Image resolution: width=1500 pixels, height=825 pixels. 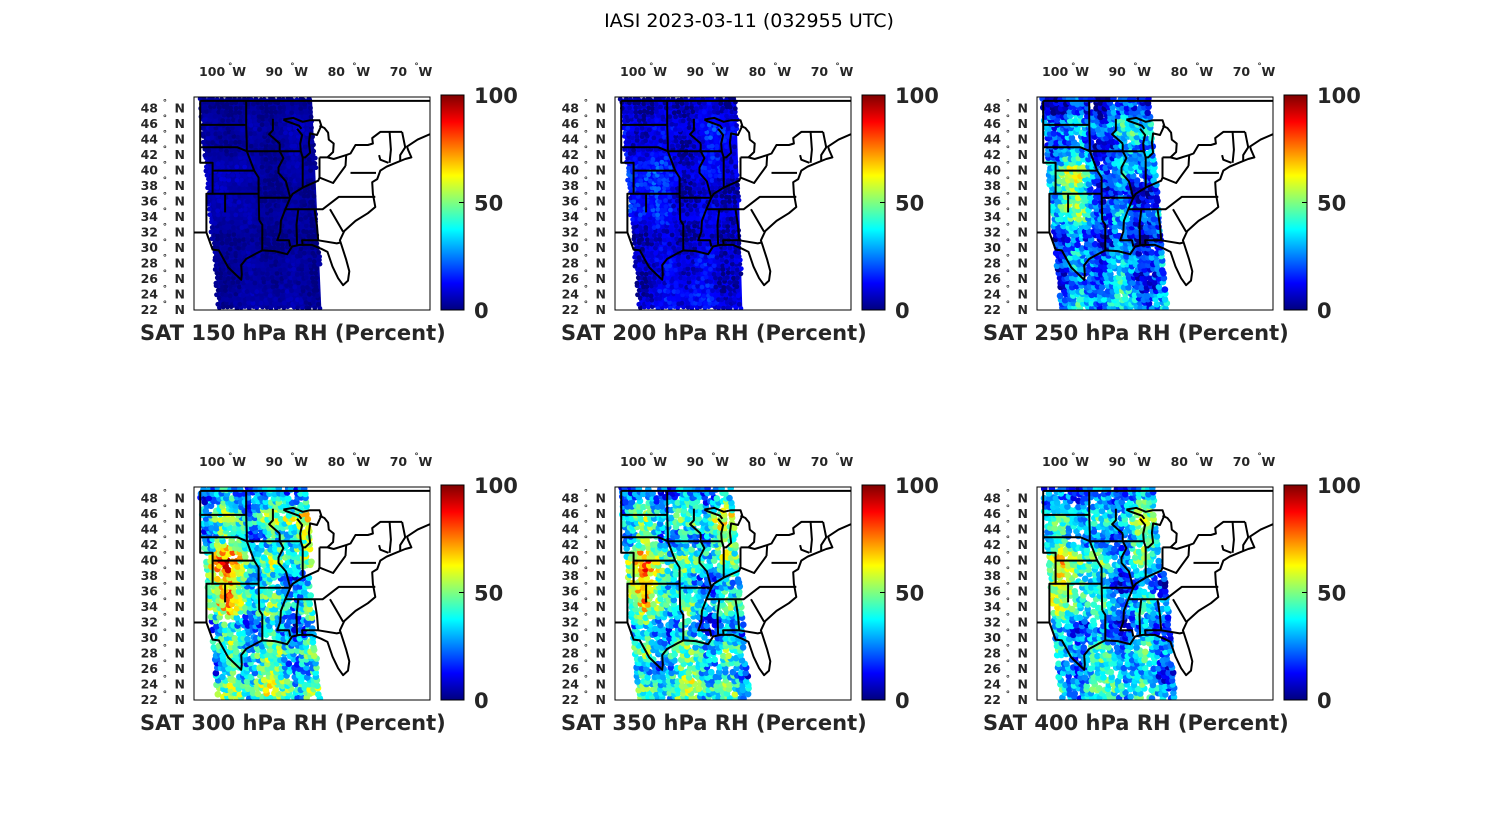 I want to click on lat-label: 28 ° N, so click(x=1006, y=262).